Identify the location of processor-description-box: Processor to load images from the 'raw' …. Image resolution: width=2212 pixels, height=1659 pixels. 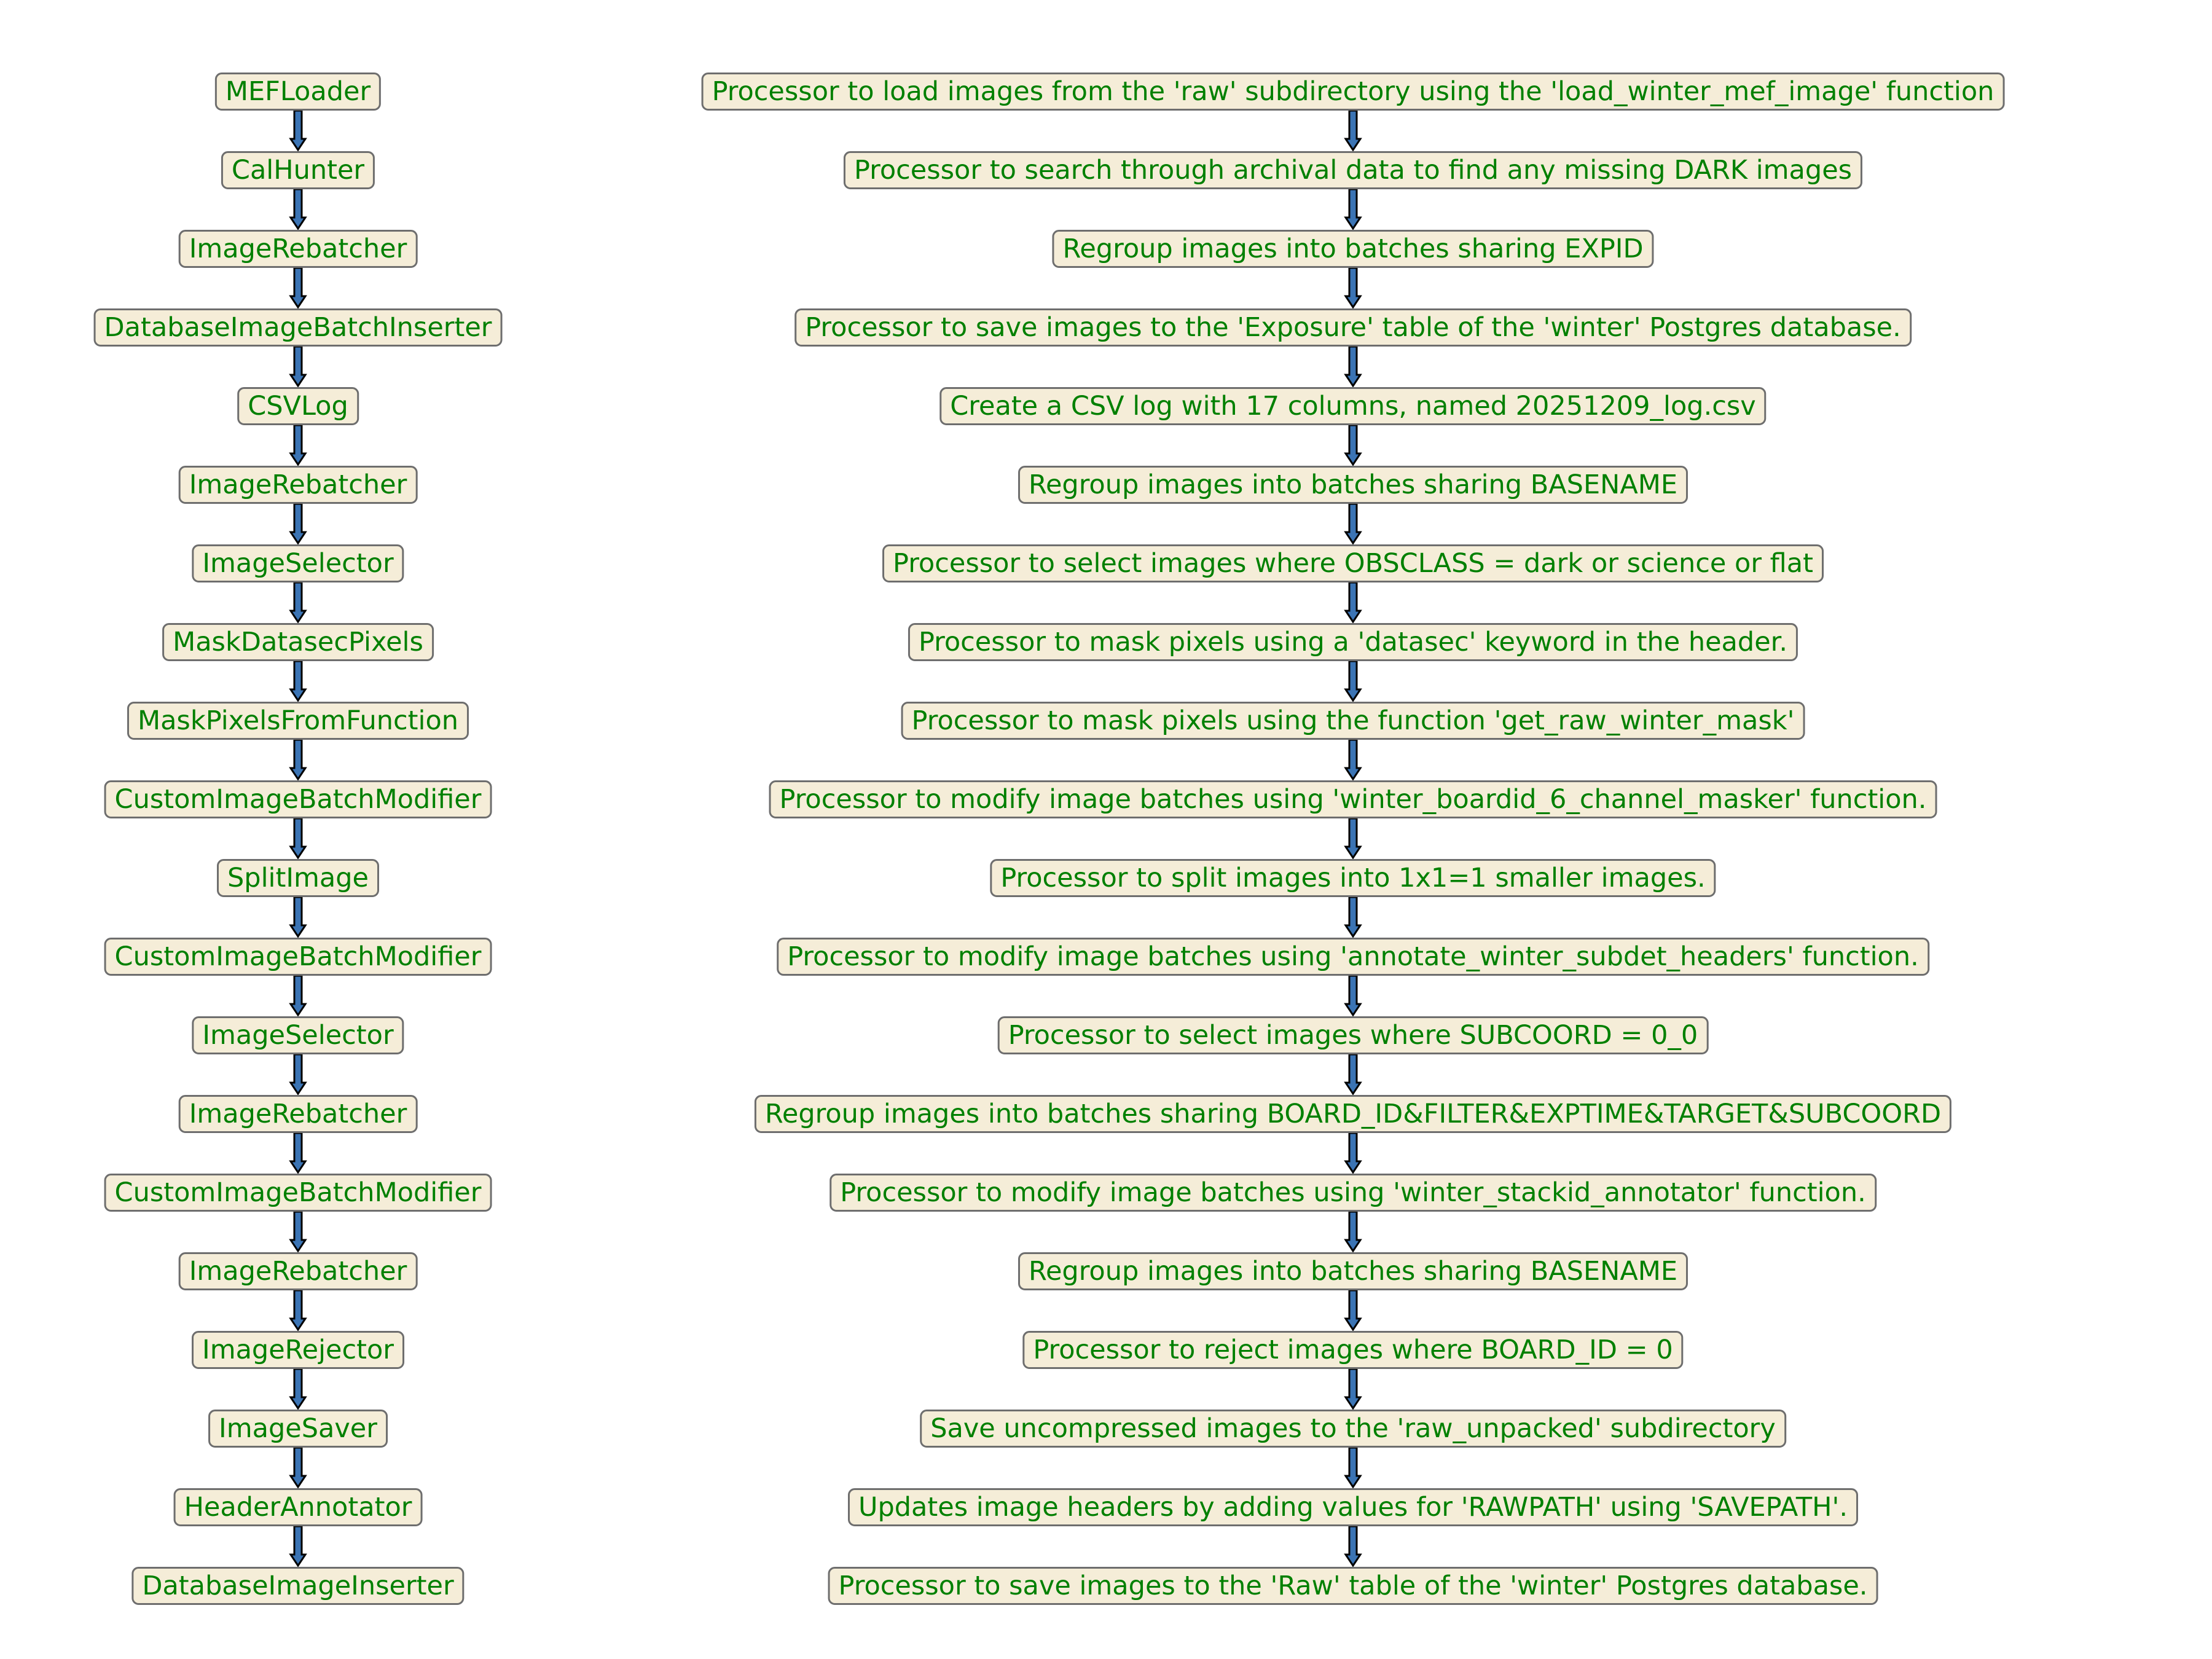
(1353, 92).